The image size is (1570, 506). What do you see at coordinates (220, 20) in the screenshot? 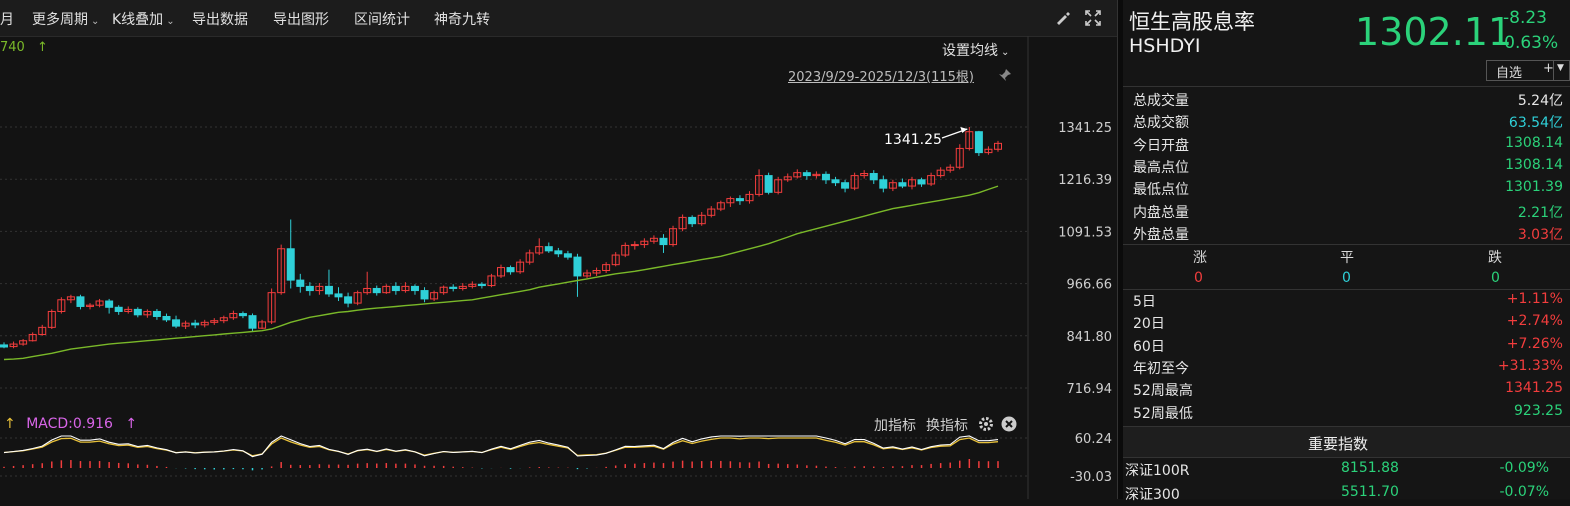
I see `export-data-button: 导出数据` at bounding box center [220, 20].